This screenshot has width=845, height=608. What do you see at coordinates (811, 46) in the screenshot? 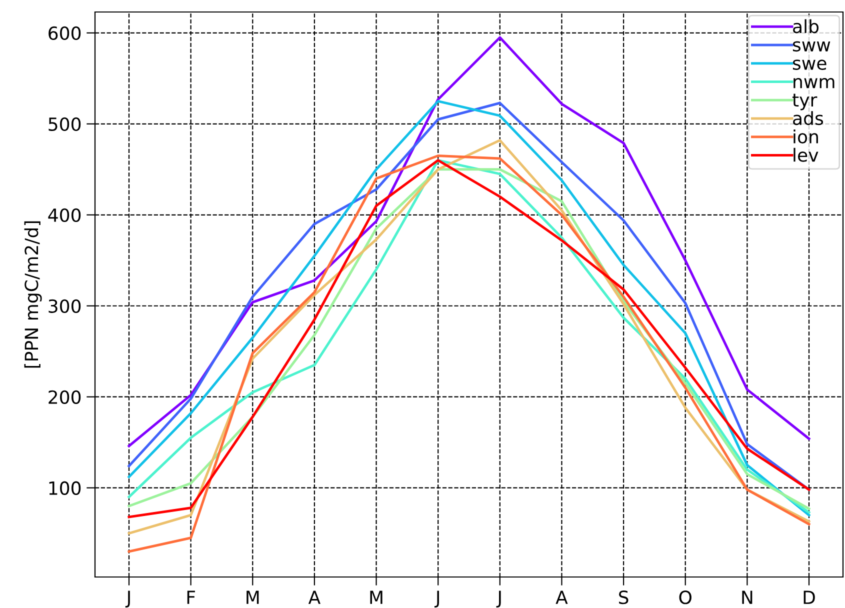
I see `legend-label: sww` at bounding box center [811, 46].